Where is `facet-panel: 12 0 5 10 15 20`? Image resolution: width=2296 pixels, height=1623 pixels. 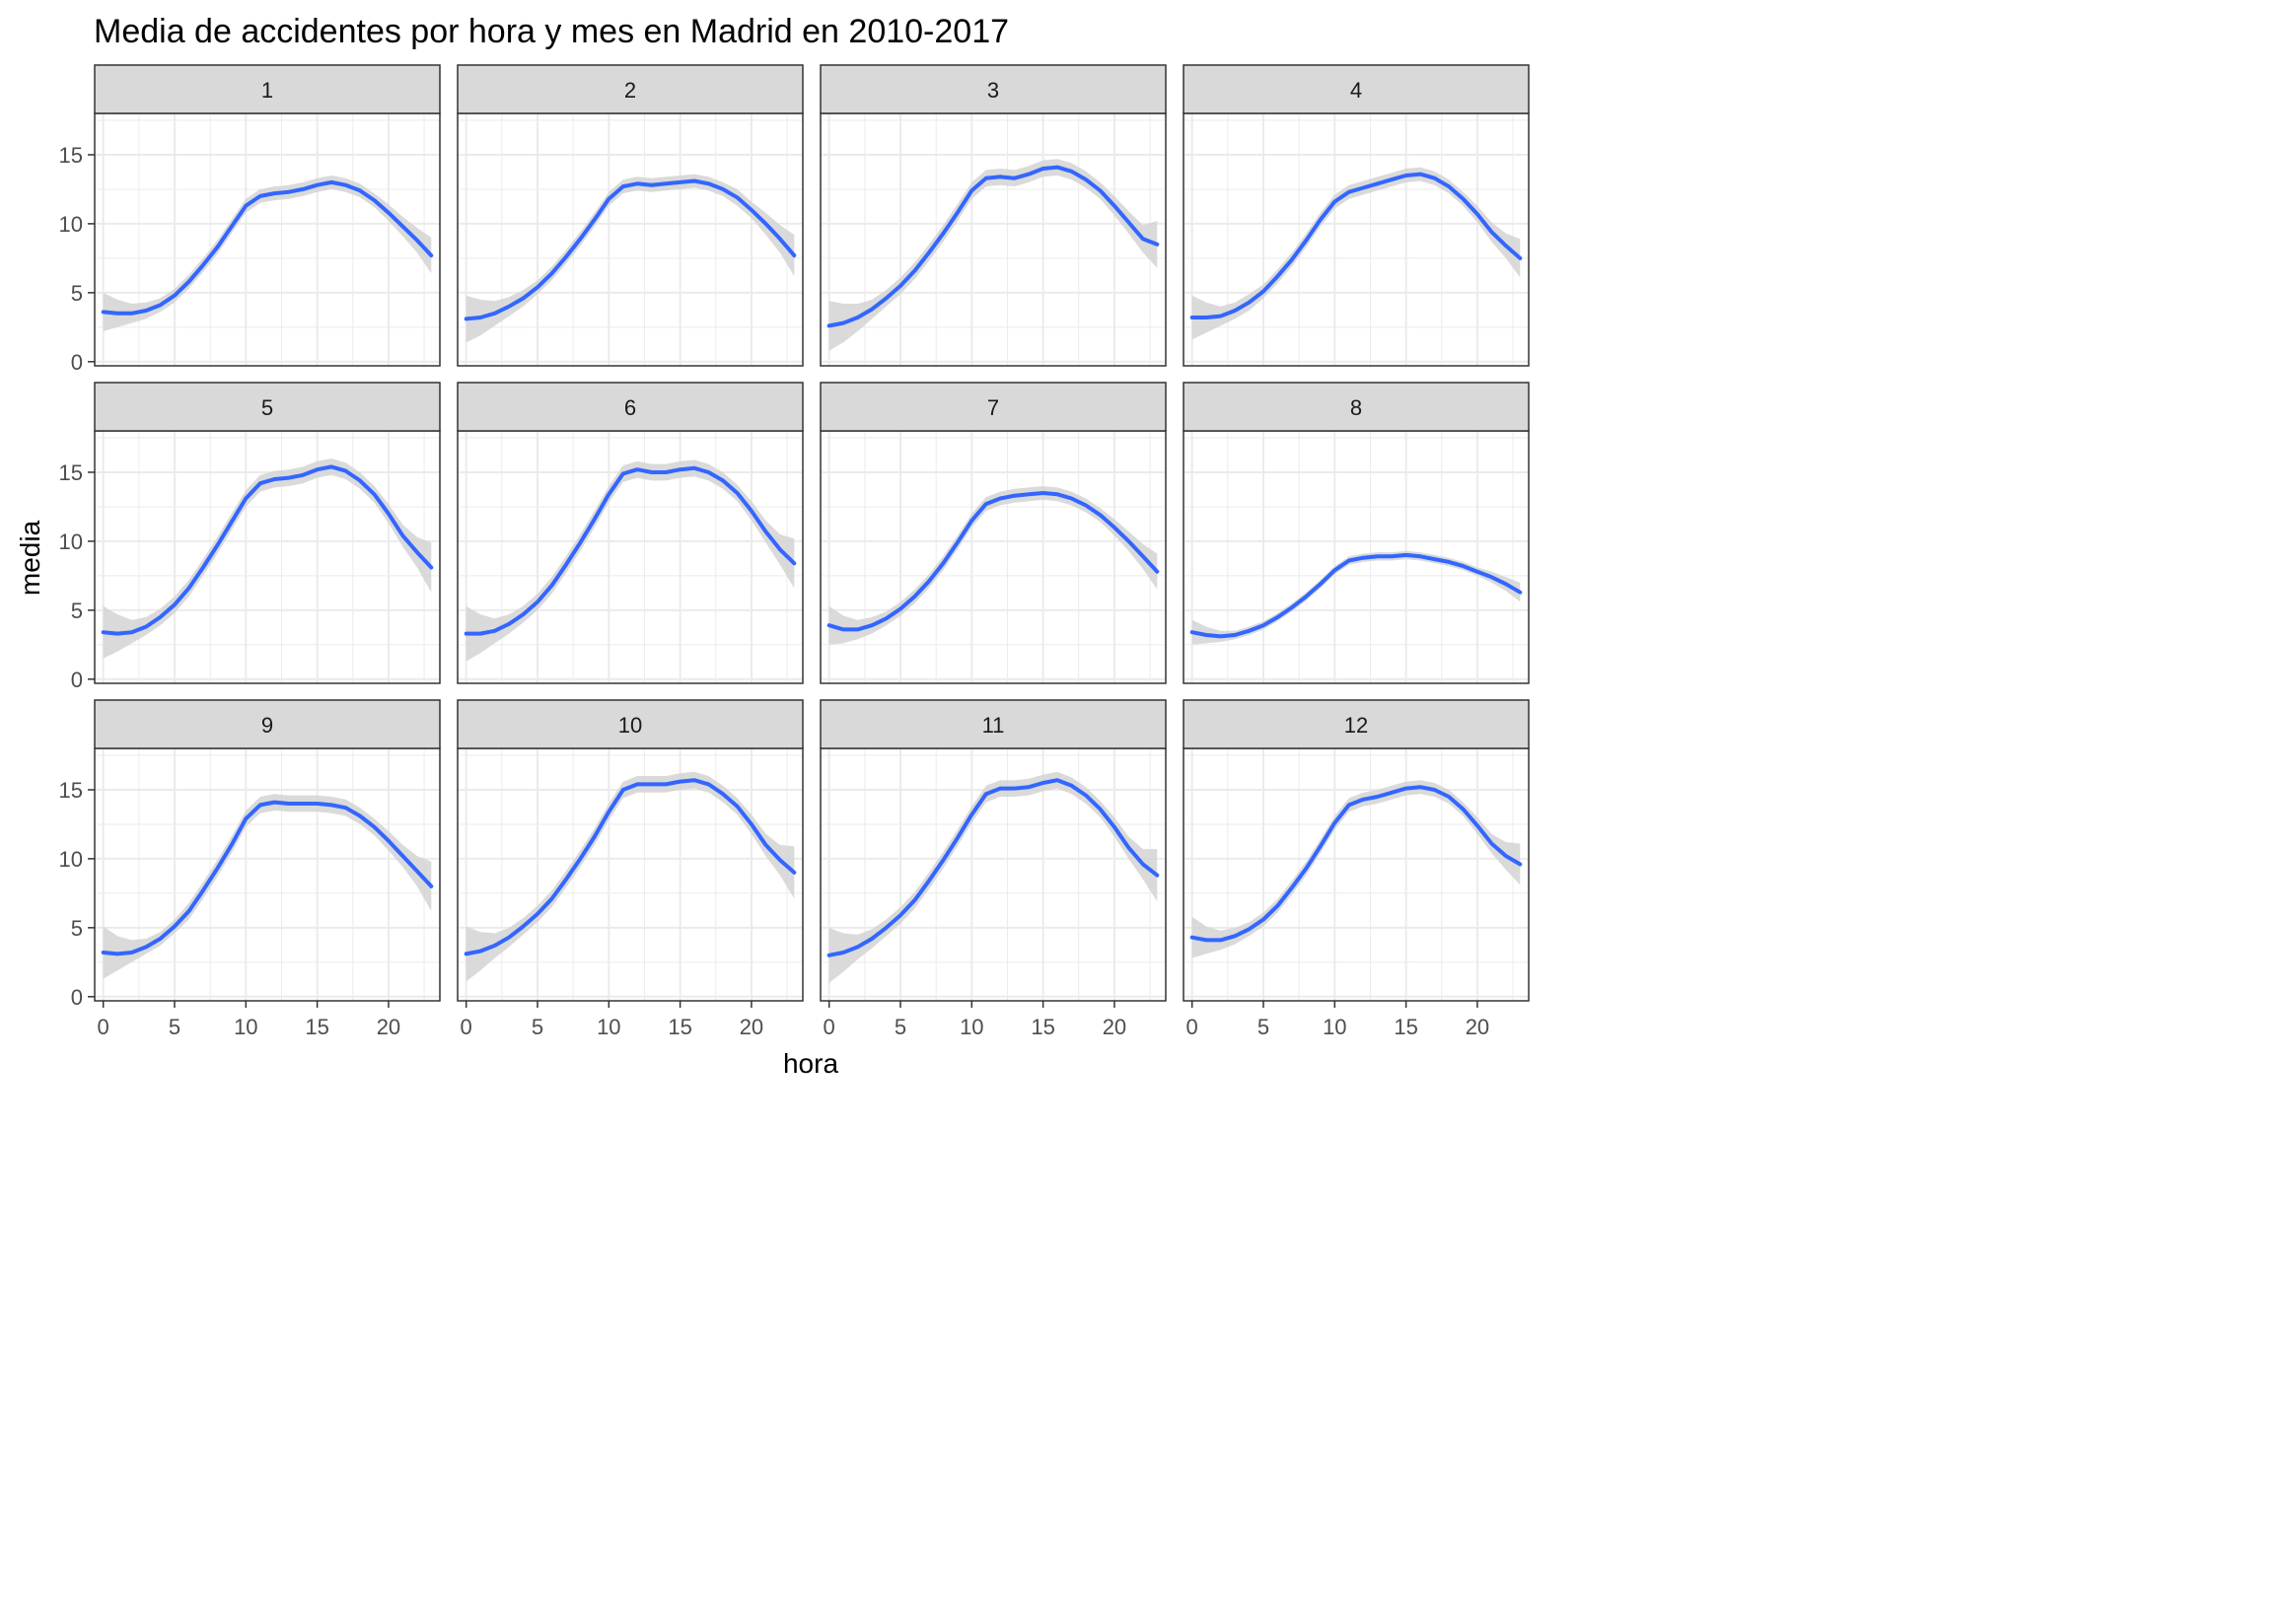 facet-panel: 12 0 5 10 15 20 is located at coordinates (1357, 869).